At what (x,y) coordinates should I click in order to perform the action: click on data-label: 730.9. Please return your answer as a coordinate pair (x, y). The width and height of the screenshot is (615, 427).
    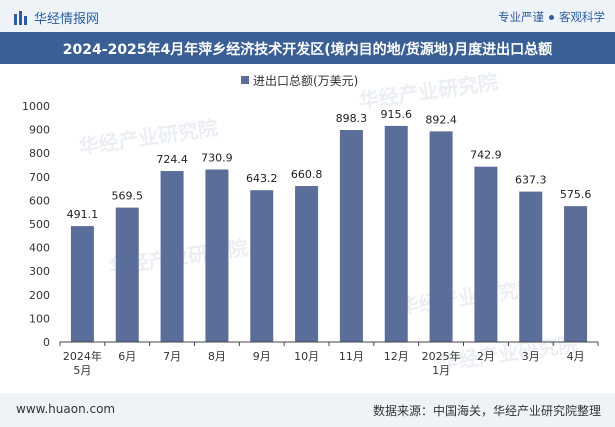
    Looking at the image, I should click on (217, 158).